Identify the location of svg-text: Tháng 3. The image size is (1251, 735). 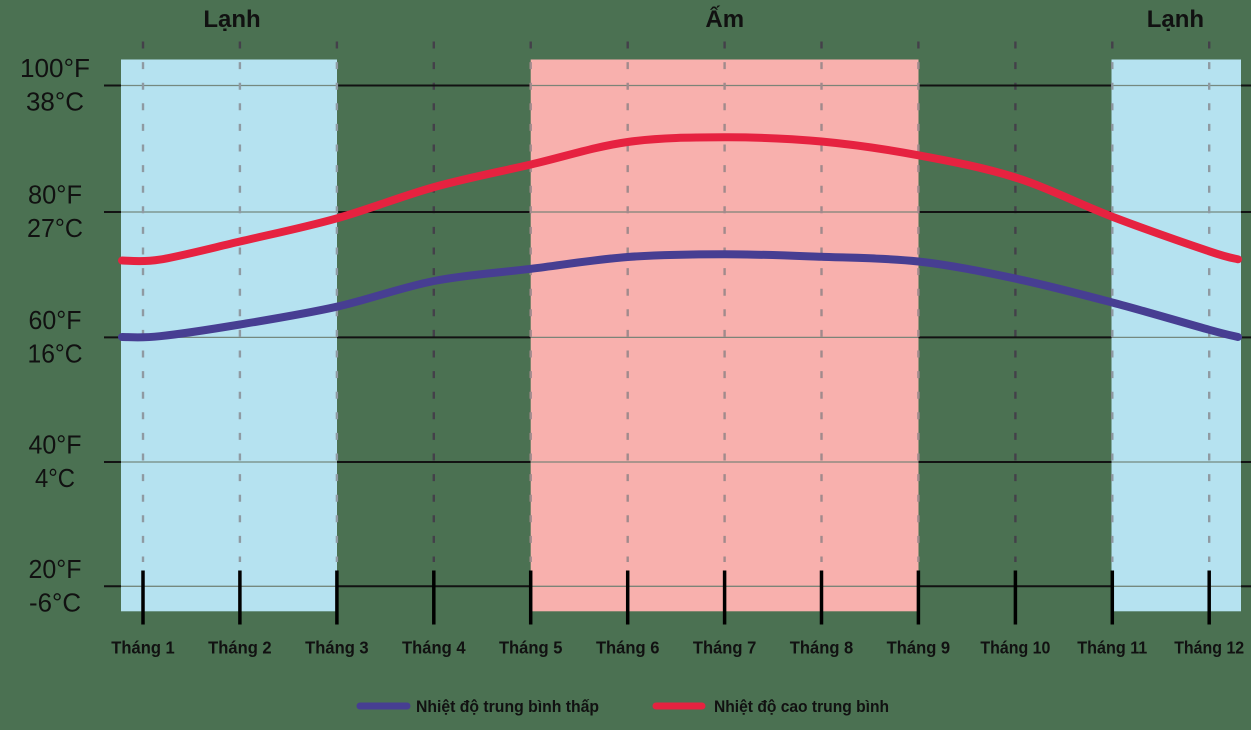
(337, 648).